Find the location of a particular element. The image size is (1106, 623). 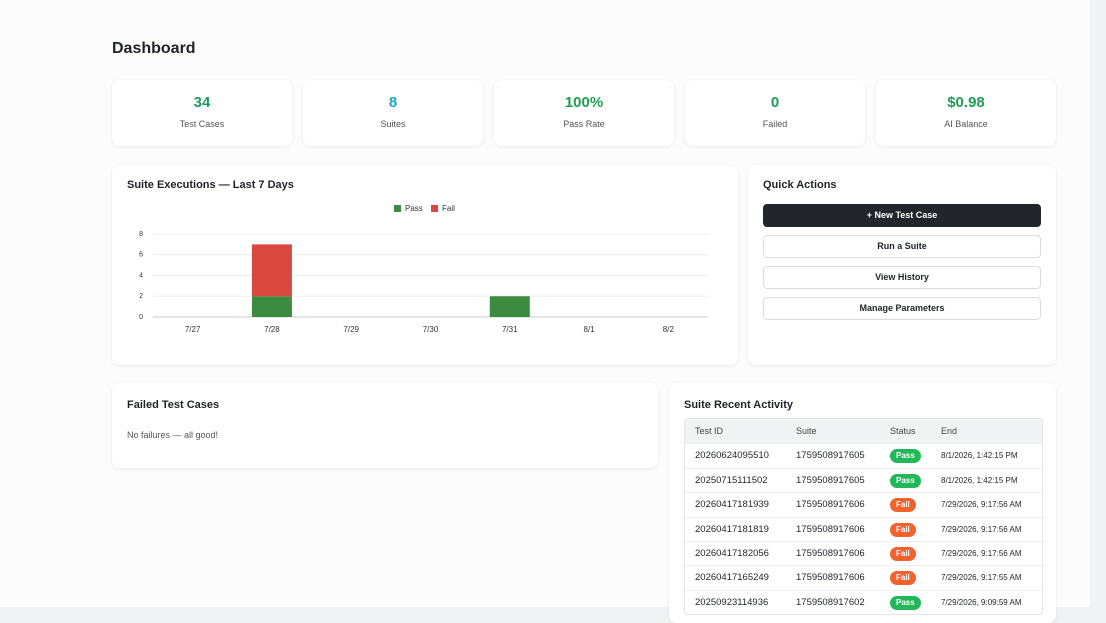

y-tick-label: 8 is located at coordinates (141, 234).